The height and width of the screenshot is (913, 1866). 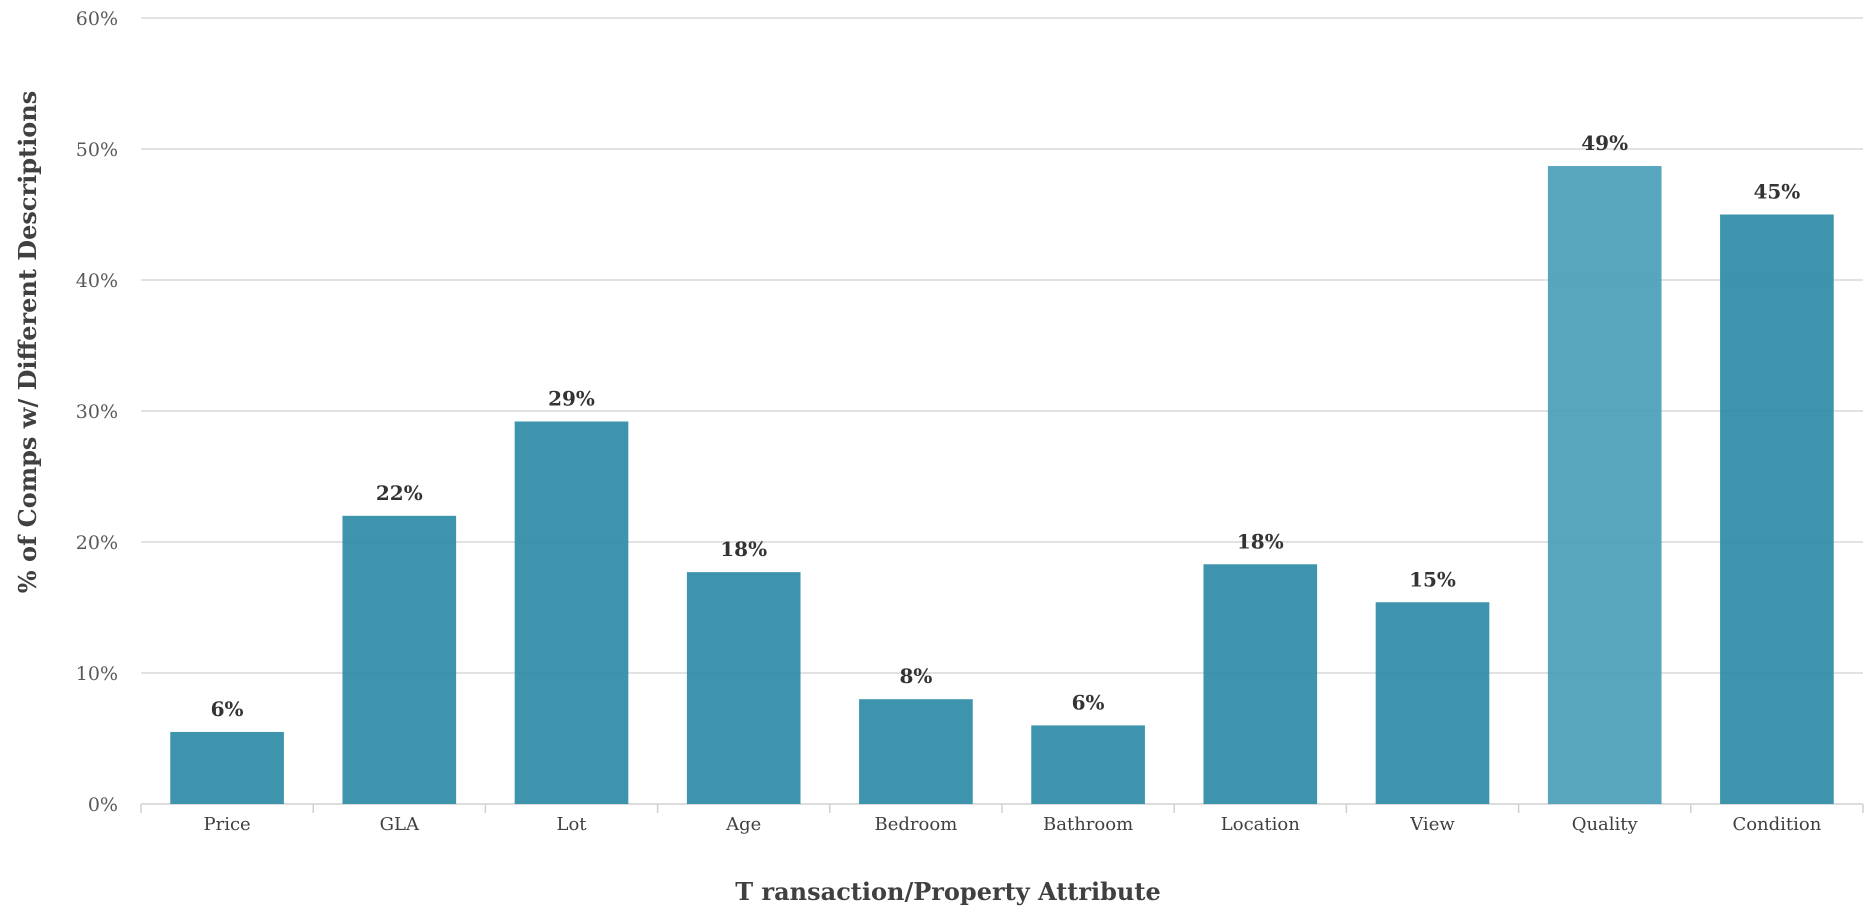 I want to click on data-label-price: 6%, so click(x=227, y=709).